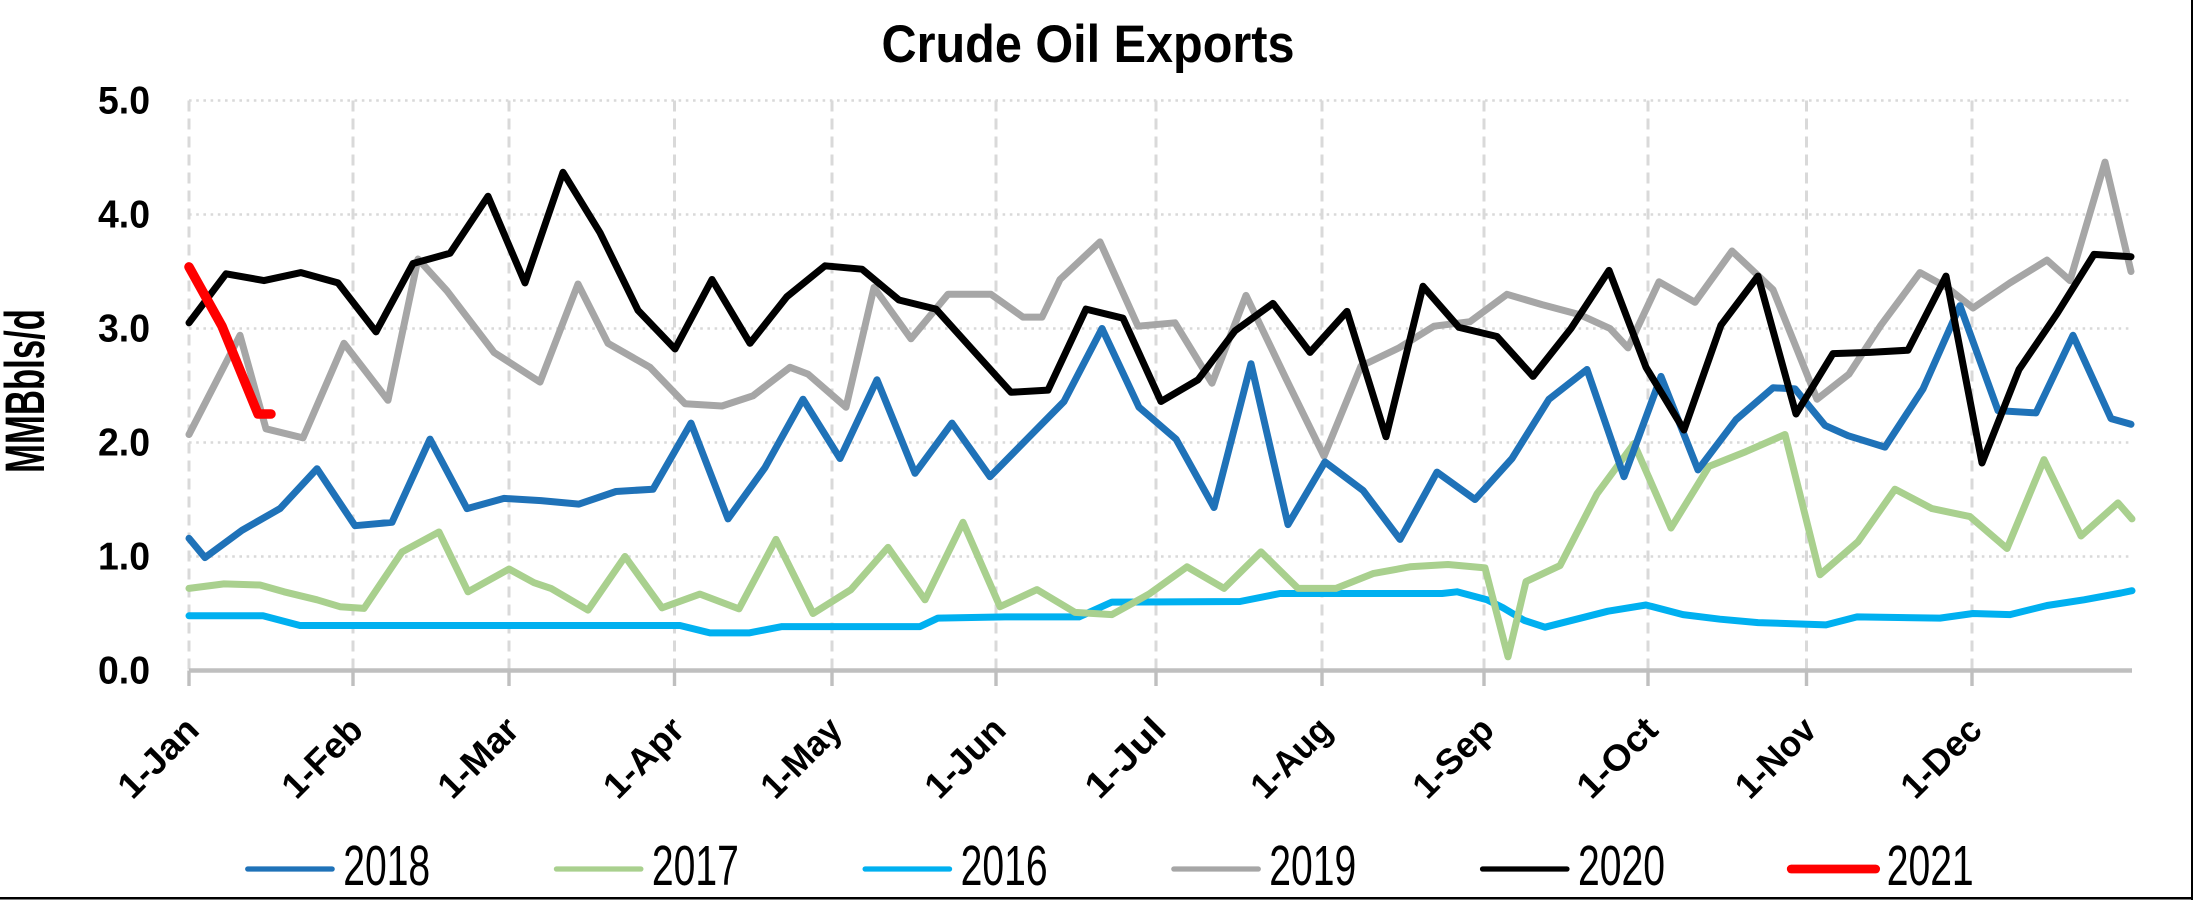  What do you see at coordinates (124, 215) in the screenshot?
I see `svg-text: 4.0` at bounding box center [124, 215].